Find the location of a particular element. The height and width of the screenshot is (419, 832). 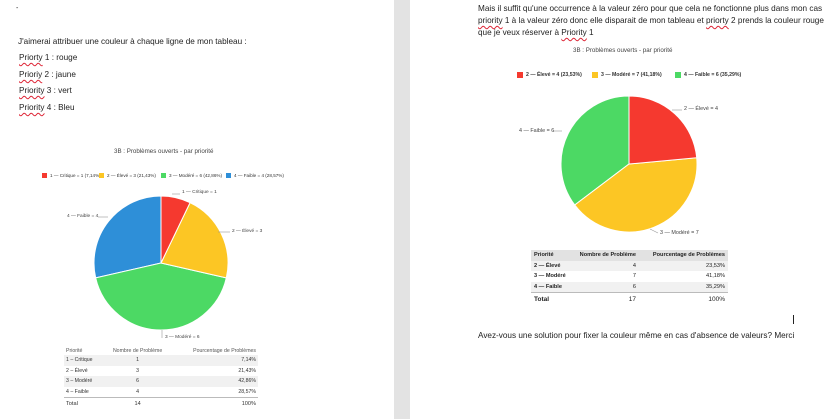

cell: 28,57% is located at coordinates (247, 391).